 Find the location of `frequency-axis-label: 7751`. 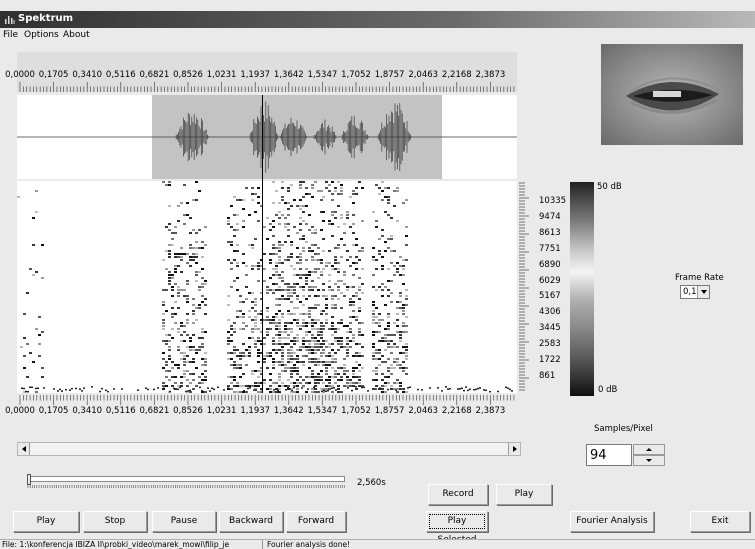

frequency-axis-label: 7751 is located at coordinates (550, 248).